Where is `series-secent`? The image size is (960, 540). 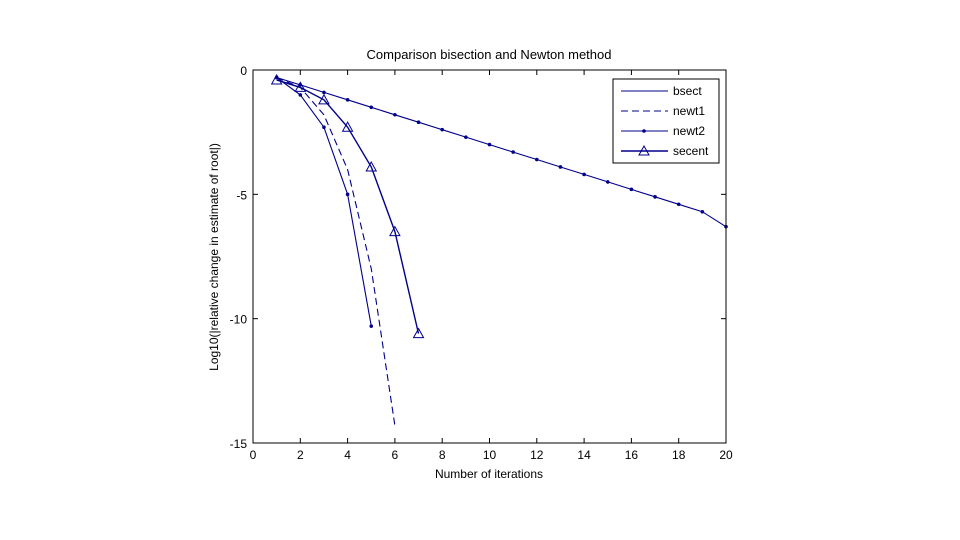 series-secent is located at coordinates (347, 206).